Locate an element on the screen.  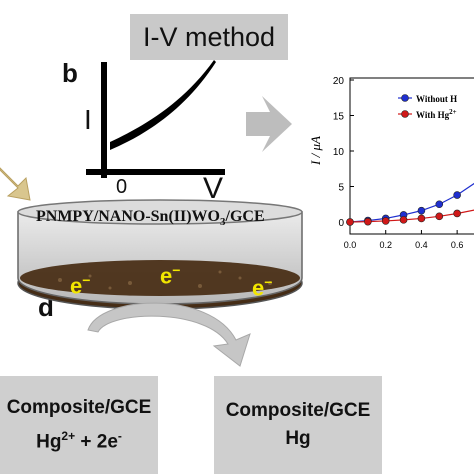
legend-label-1: With Hg2+ is located at coordinates (436, 114).